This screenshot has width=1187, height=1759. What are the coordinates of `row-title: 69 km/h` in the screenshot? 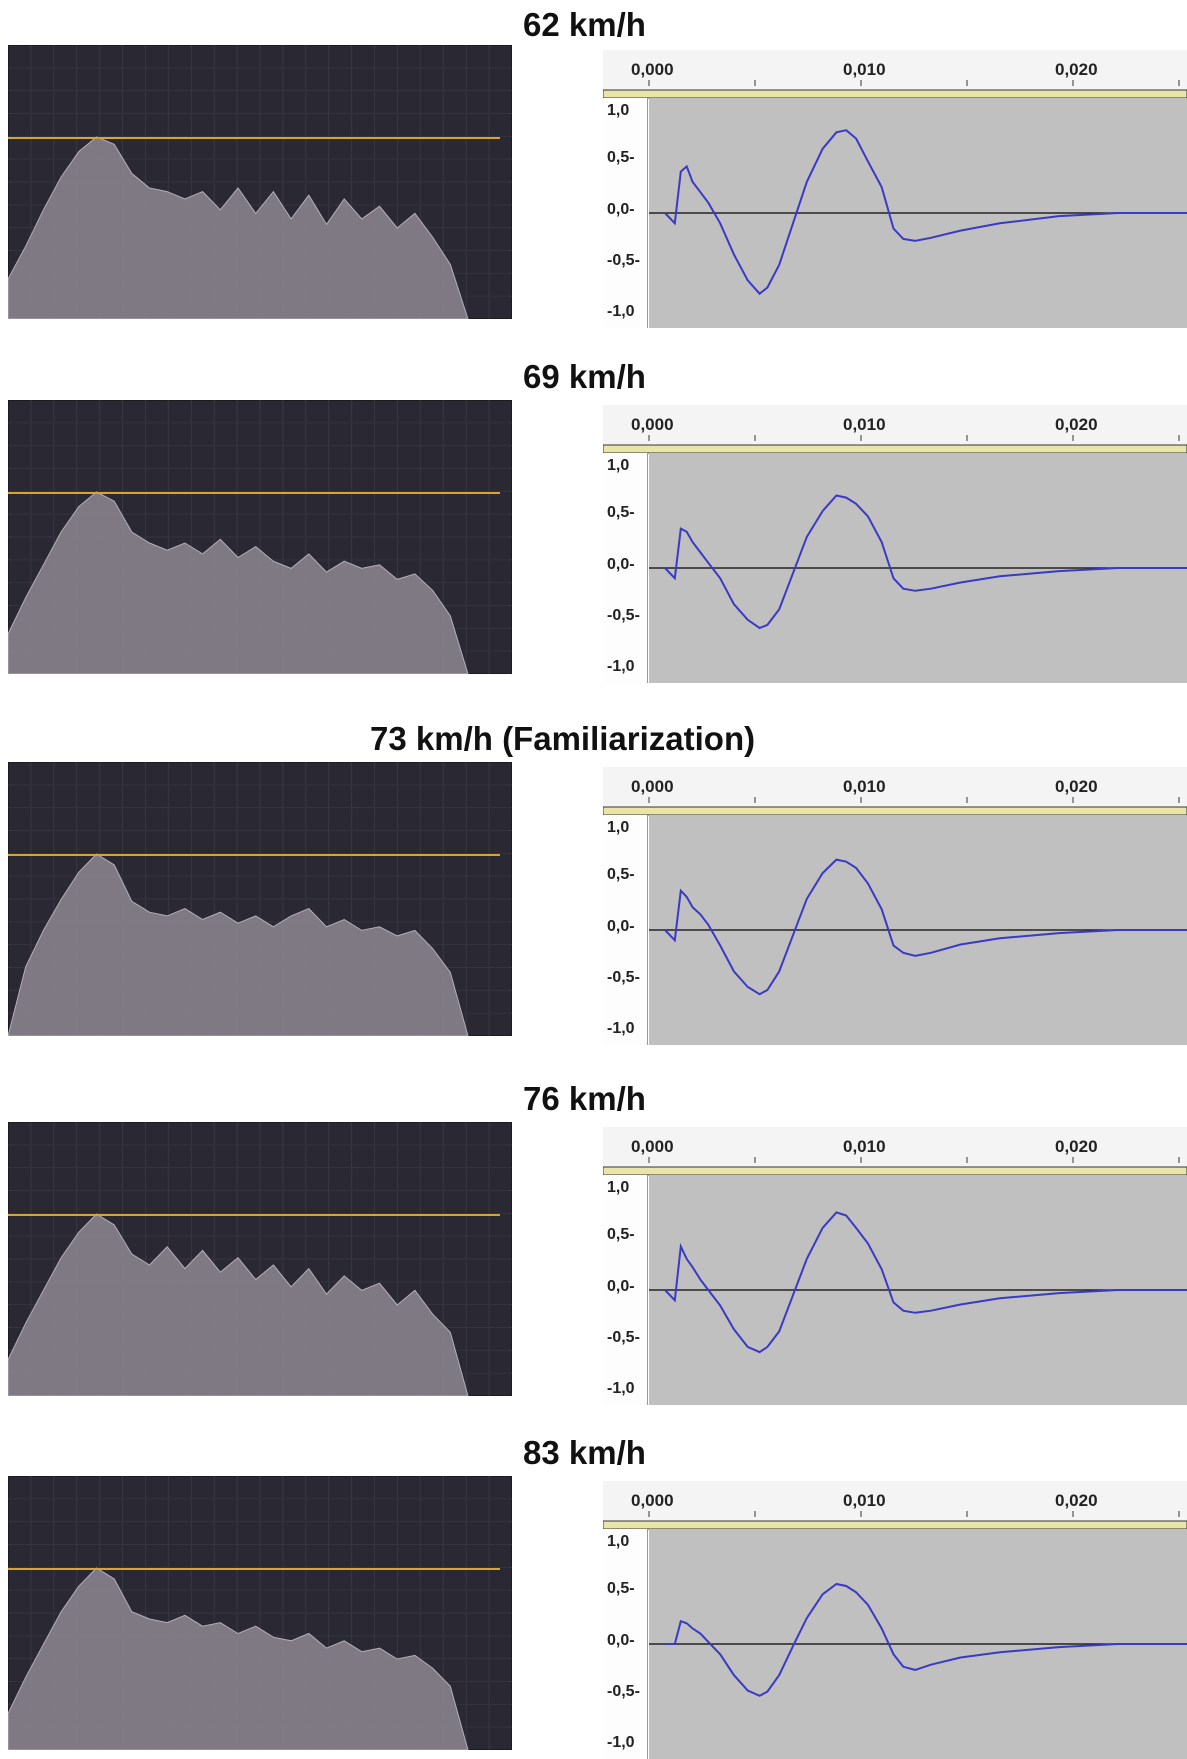 It's located at (584, 376).